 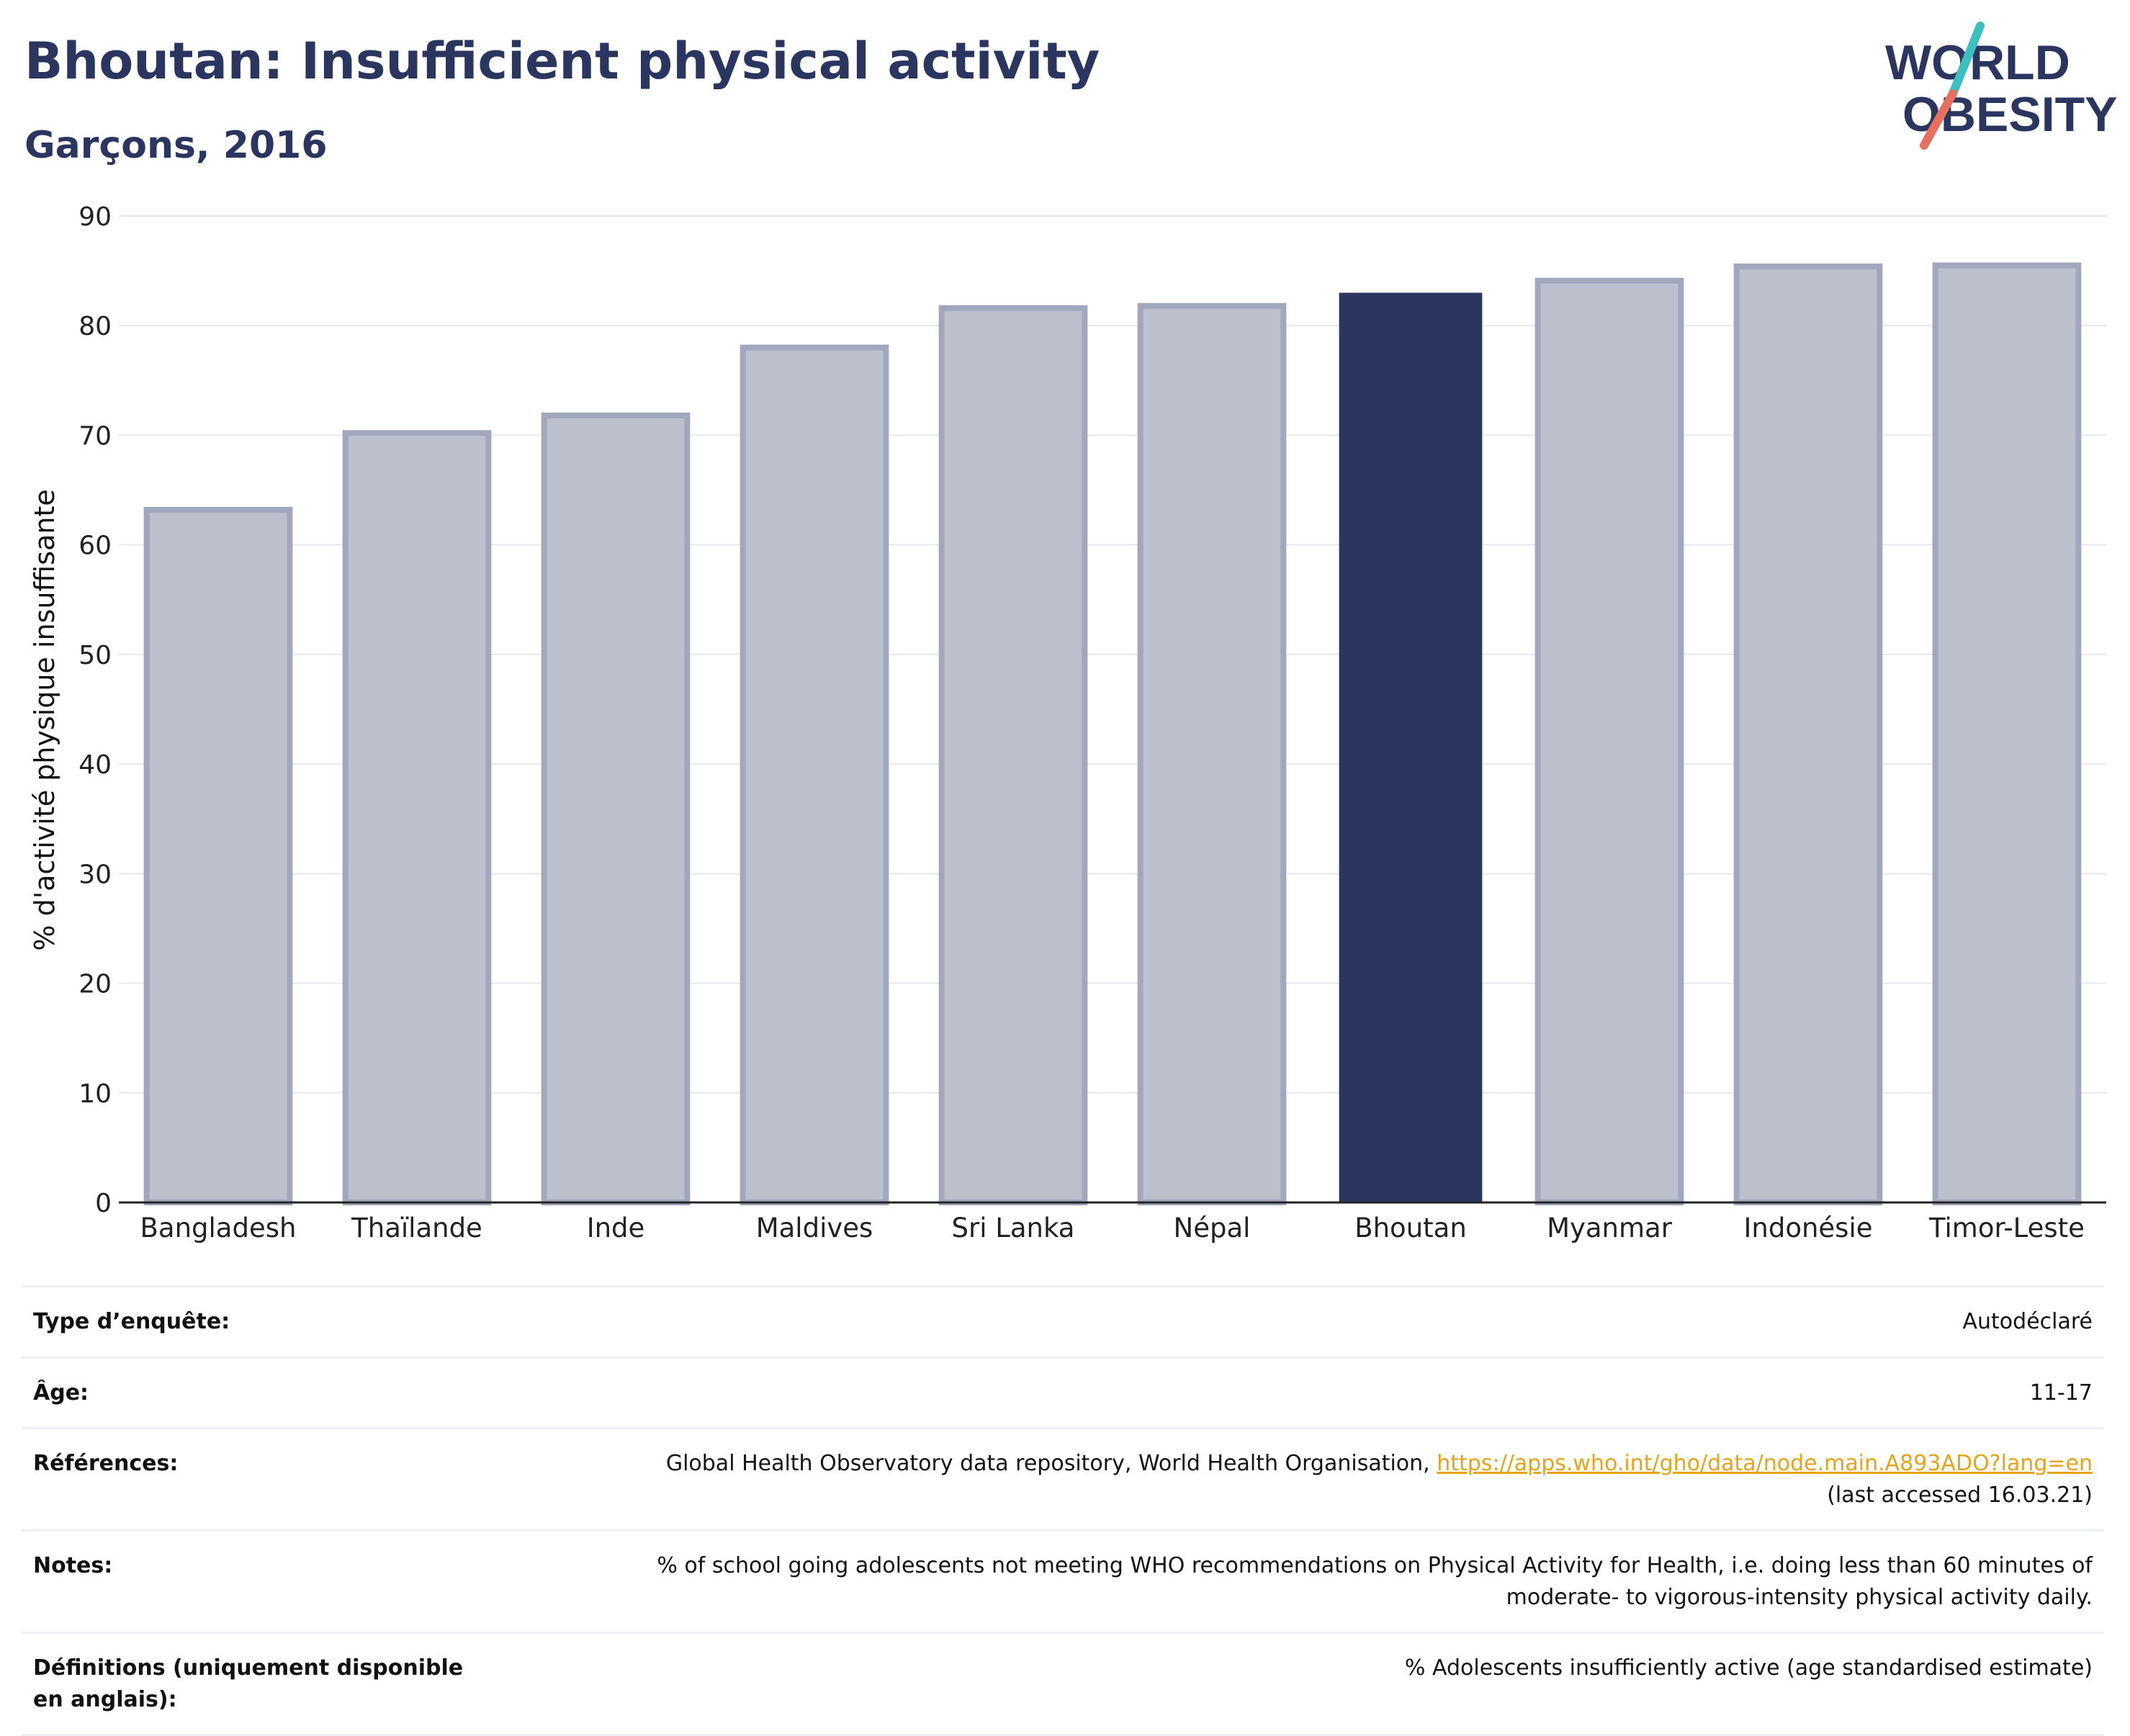 What do you see at coordinates (1299, 1393) in the screenshot?
I see `age-value: 11-17` at bounding box center [1299, 1393].